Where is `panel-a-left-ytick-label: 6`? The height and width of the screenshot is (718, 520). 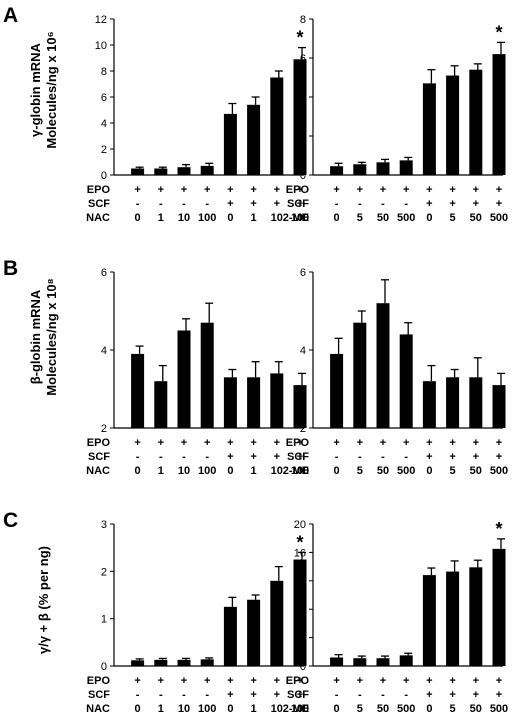
panel-a-left-ytick-label: 6 is located at coordinates (104, 98).